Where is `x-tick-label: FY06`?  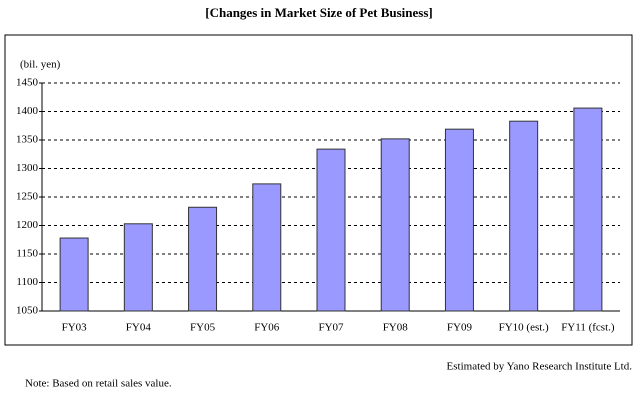
x-tick-label: FY06 is located at coordinates (267, 328).